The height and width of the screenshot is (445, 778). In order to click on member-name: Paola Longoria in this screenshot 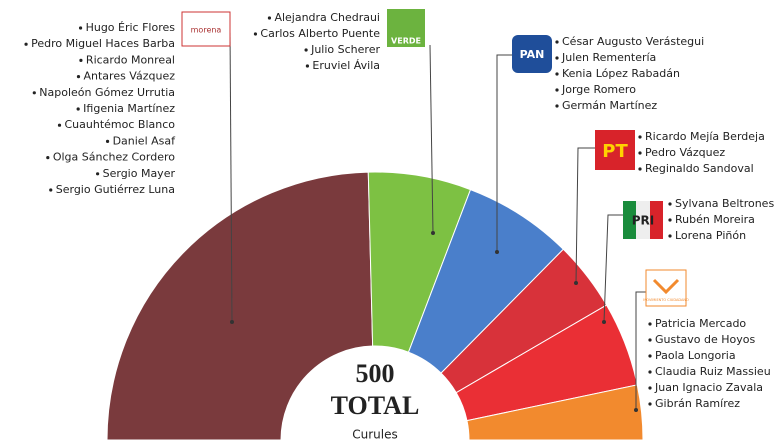, I will do `click(695, 355)`.